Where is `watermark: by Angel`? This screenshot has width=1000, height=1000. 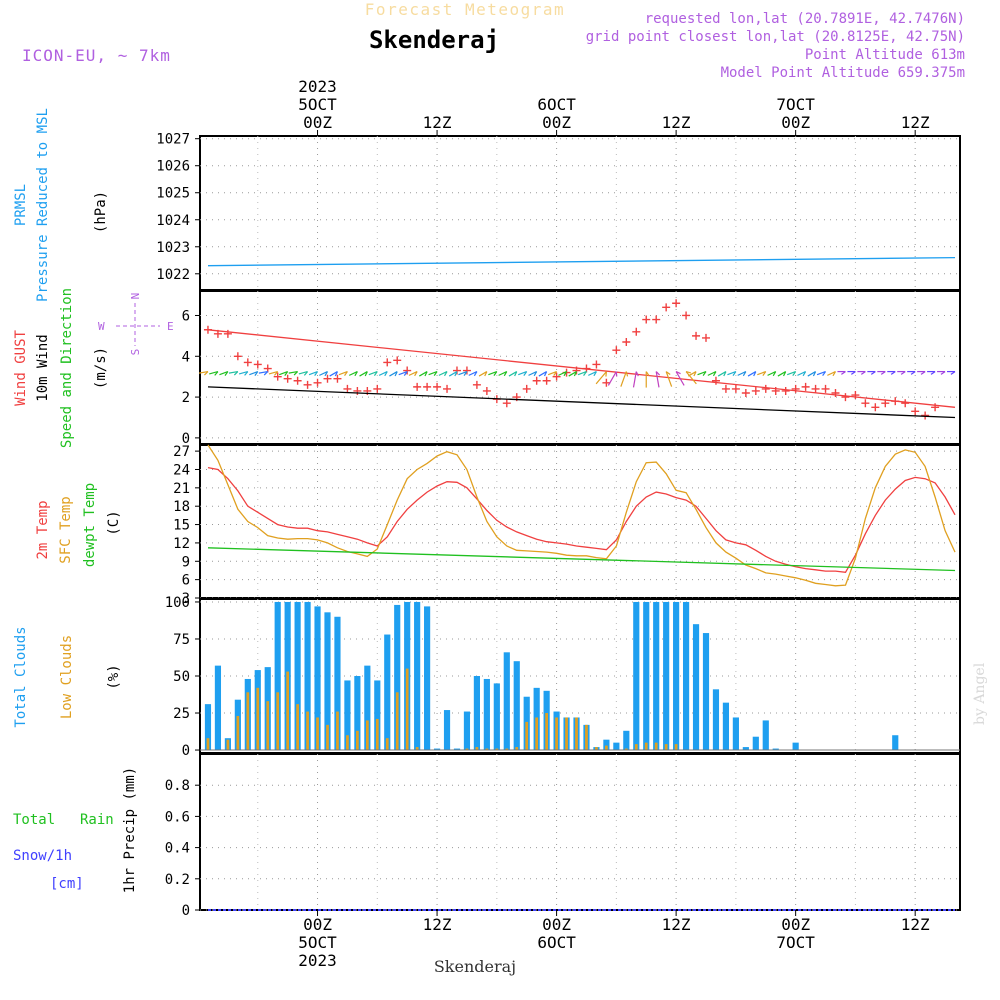
watermark: by Angel is located at coordinates (980, 693).